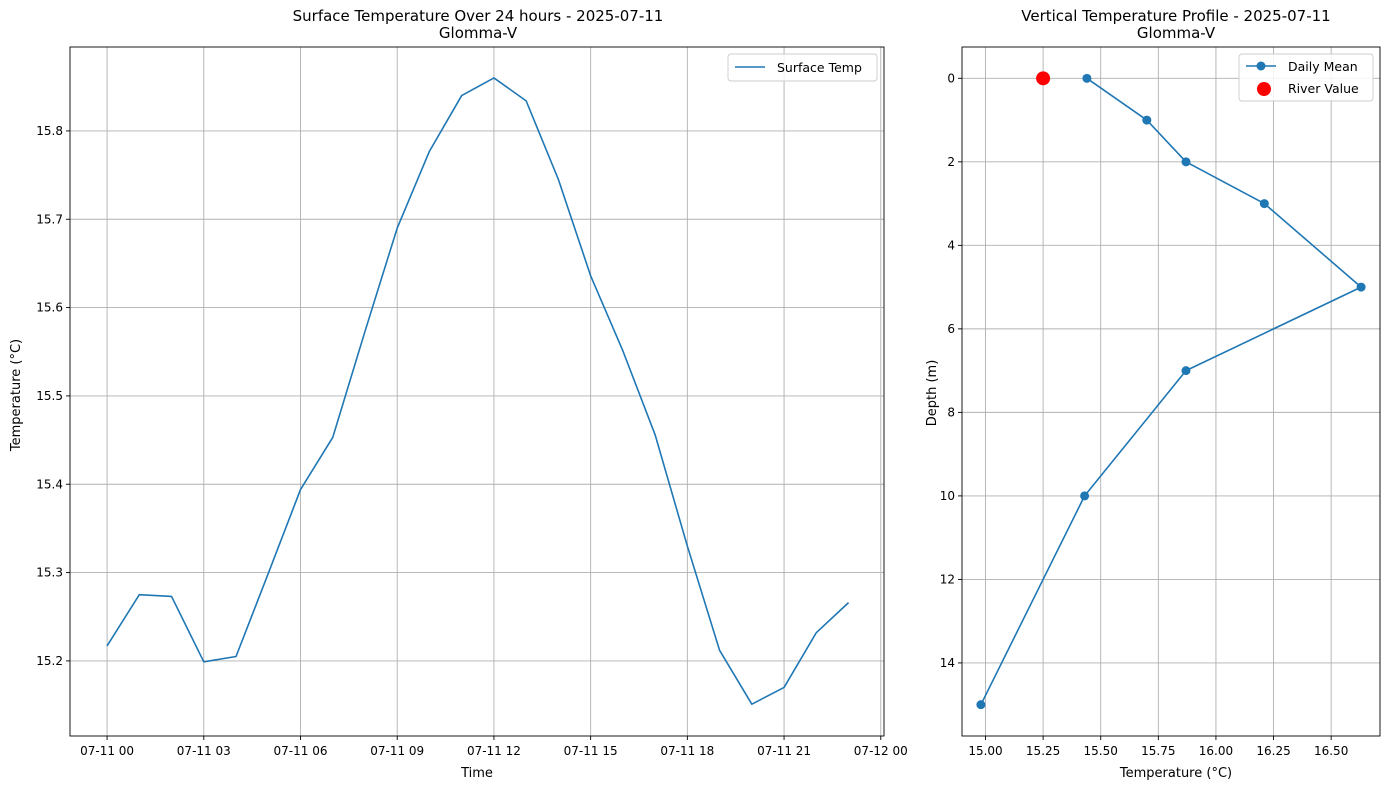  I want to click on right-y-tick-label: 2, so click(951, 162).